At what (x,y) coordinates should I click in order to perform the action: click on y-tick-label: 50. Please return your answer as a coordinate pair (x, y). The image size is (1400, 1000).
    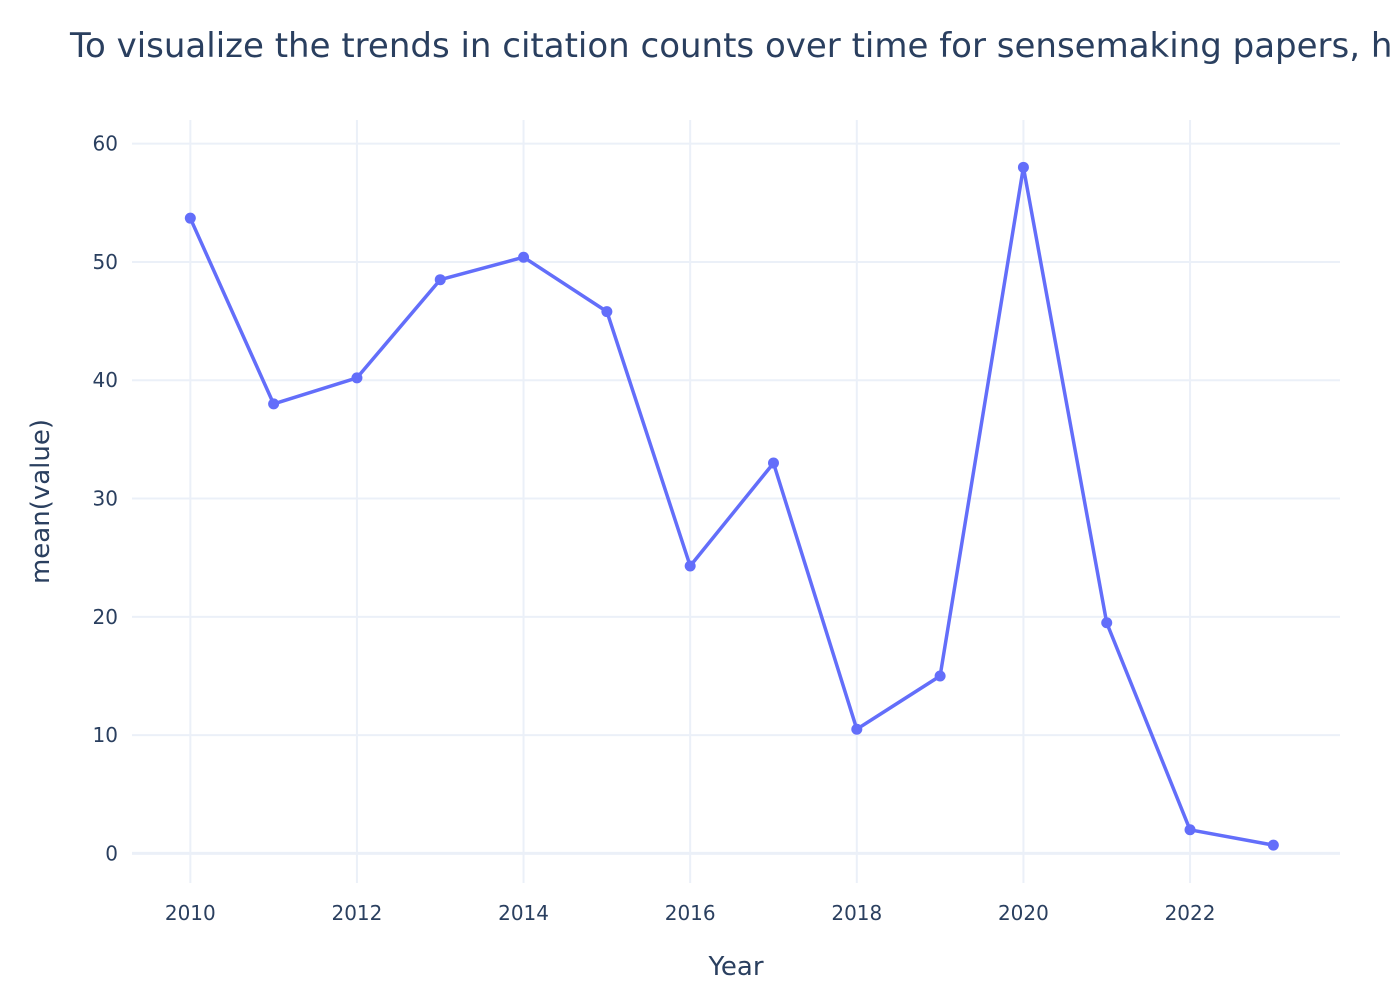
    Looking at the image, I should click on (105, 262).